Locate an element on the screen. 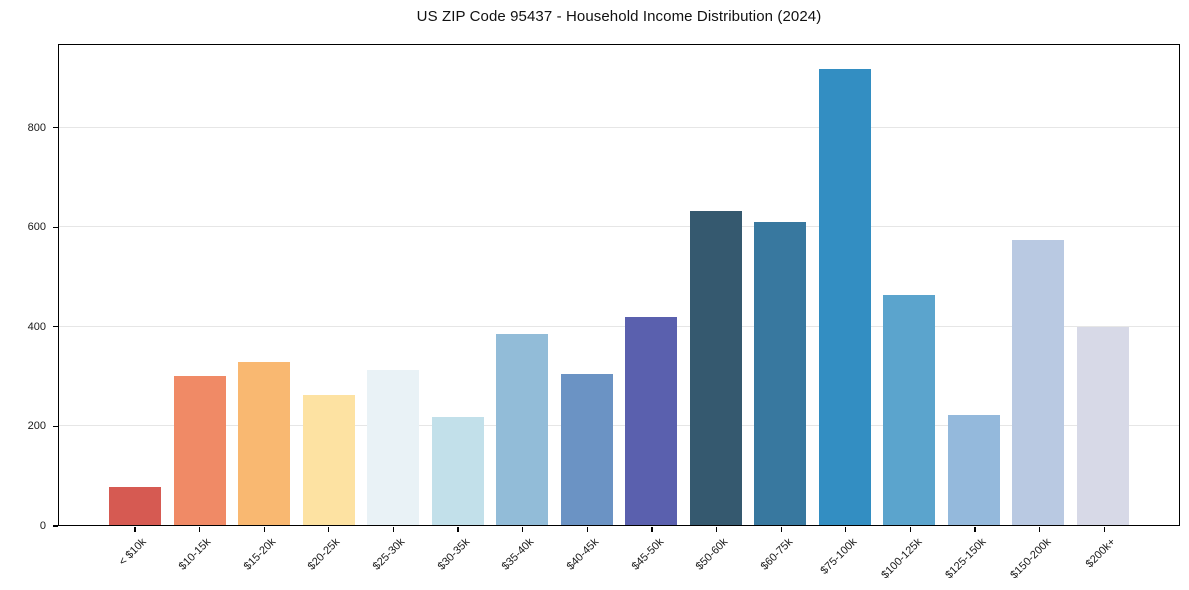 The height and width of the screenshot is (590, 1189). bar-100-125k is located at coordinates (909, 409).